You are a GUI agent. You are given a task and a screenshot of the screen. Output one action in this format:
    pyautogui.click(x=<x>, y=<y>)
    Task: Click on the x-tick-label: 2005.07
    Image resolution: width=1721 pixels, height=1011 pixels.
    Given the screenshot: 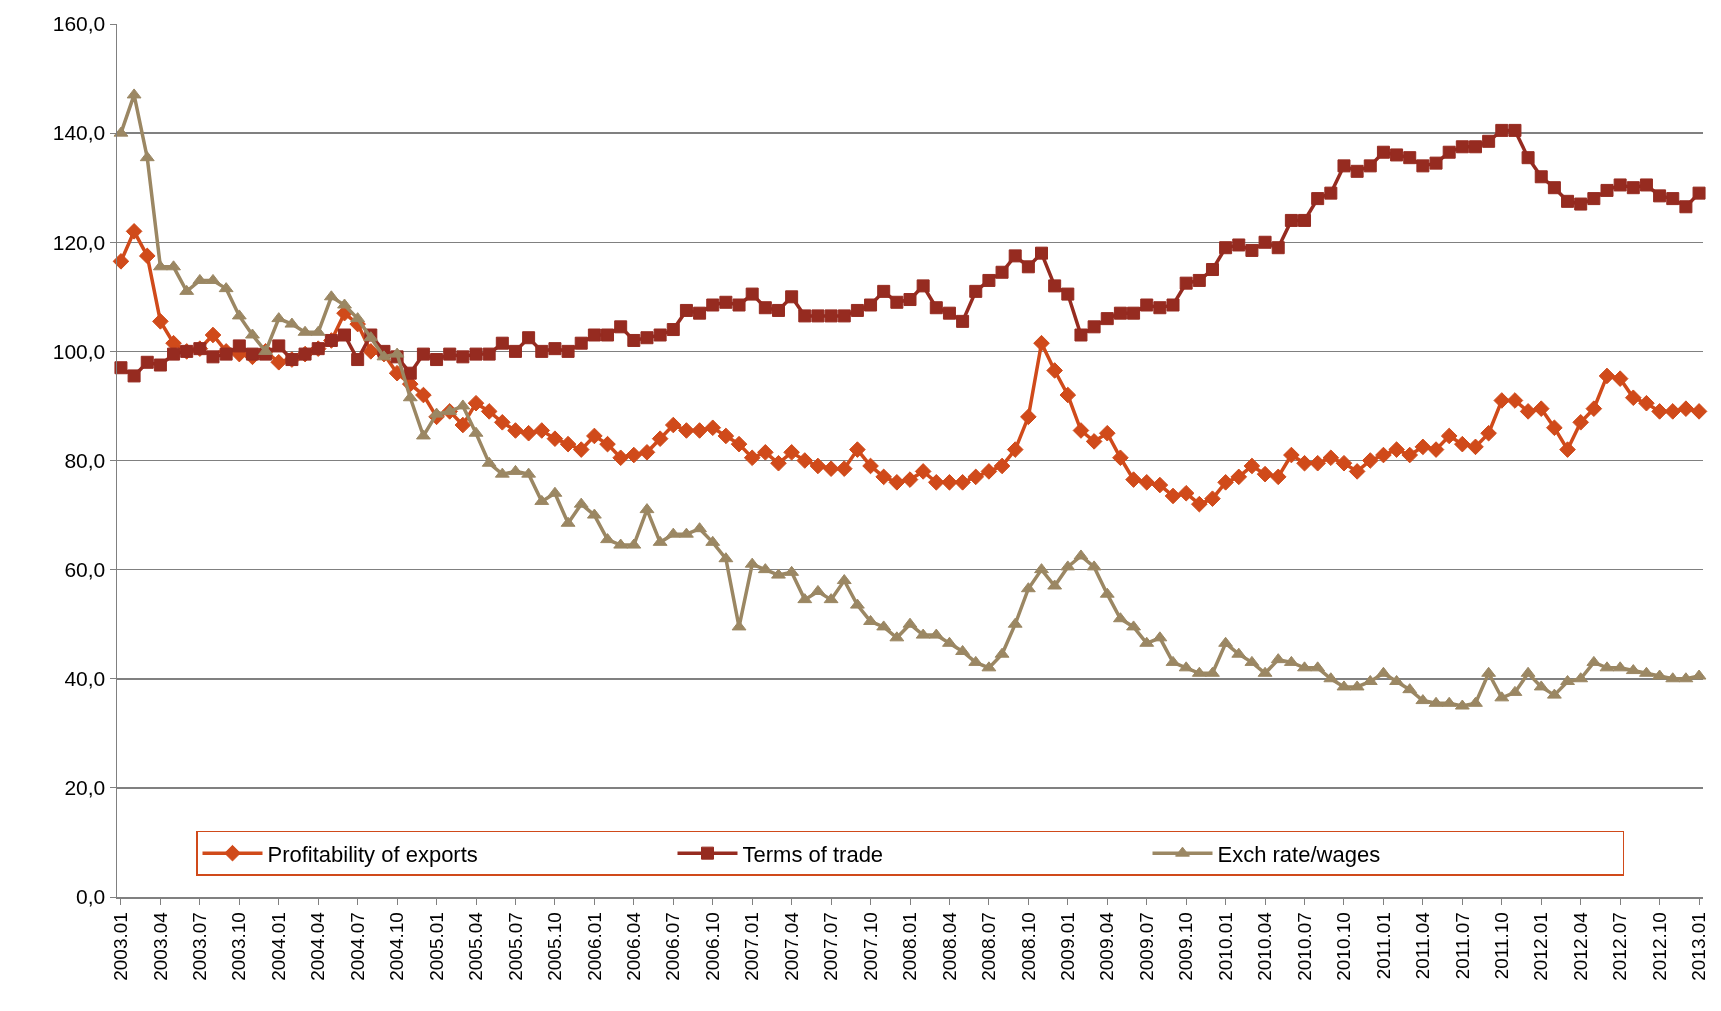 What is the action you would take?
    pyautogui.click(x=515, y=946)
    